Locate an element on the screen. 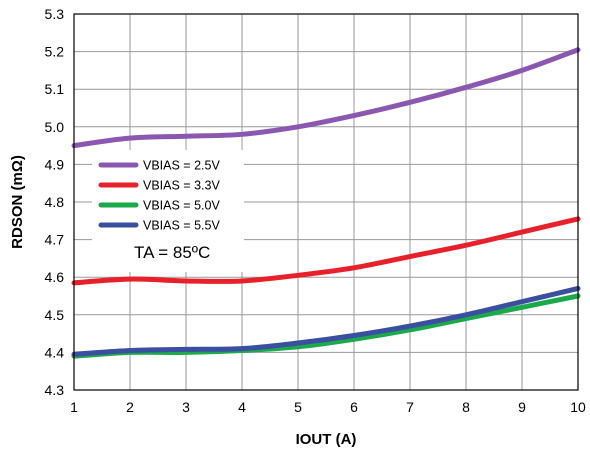 Image resolution: width=590 pixels, height=451 pixels. y-tick-label: 4.8 is located at coordinates (55, 202).